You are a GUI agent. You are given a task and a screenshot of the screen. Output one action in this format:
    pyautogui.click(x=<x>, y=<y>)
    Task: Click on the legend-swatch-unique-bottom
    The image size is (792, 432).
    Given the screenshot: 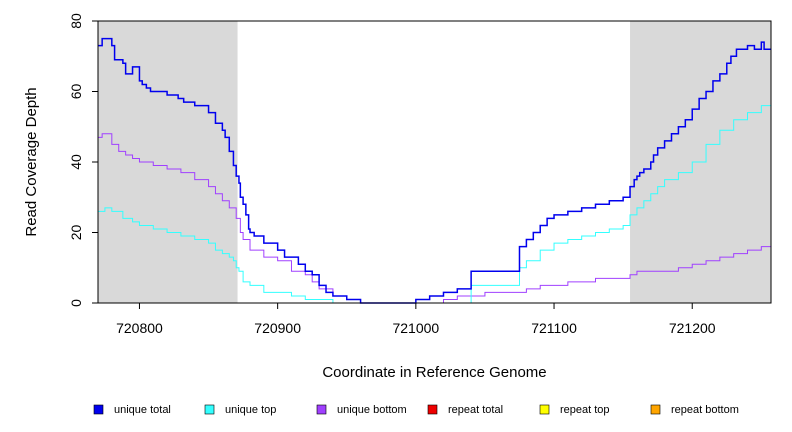 What is the action you would take?
    pyautogui.click(x=321, y=409)
    